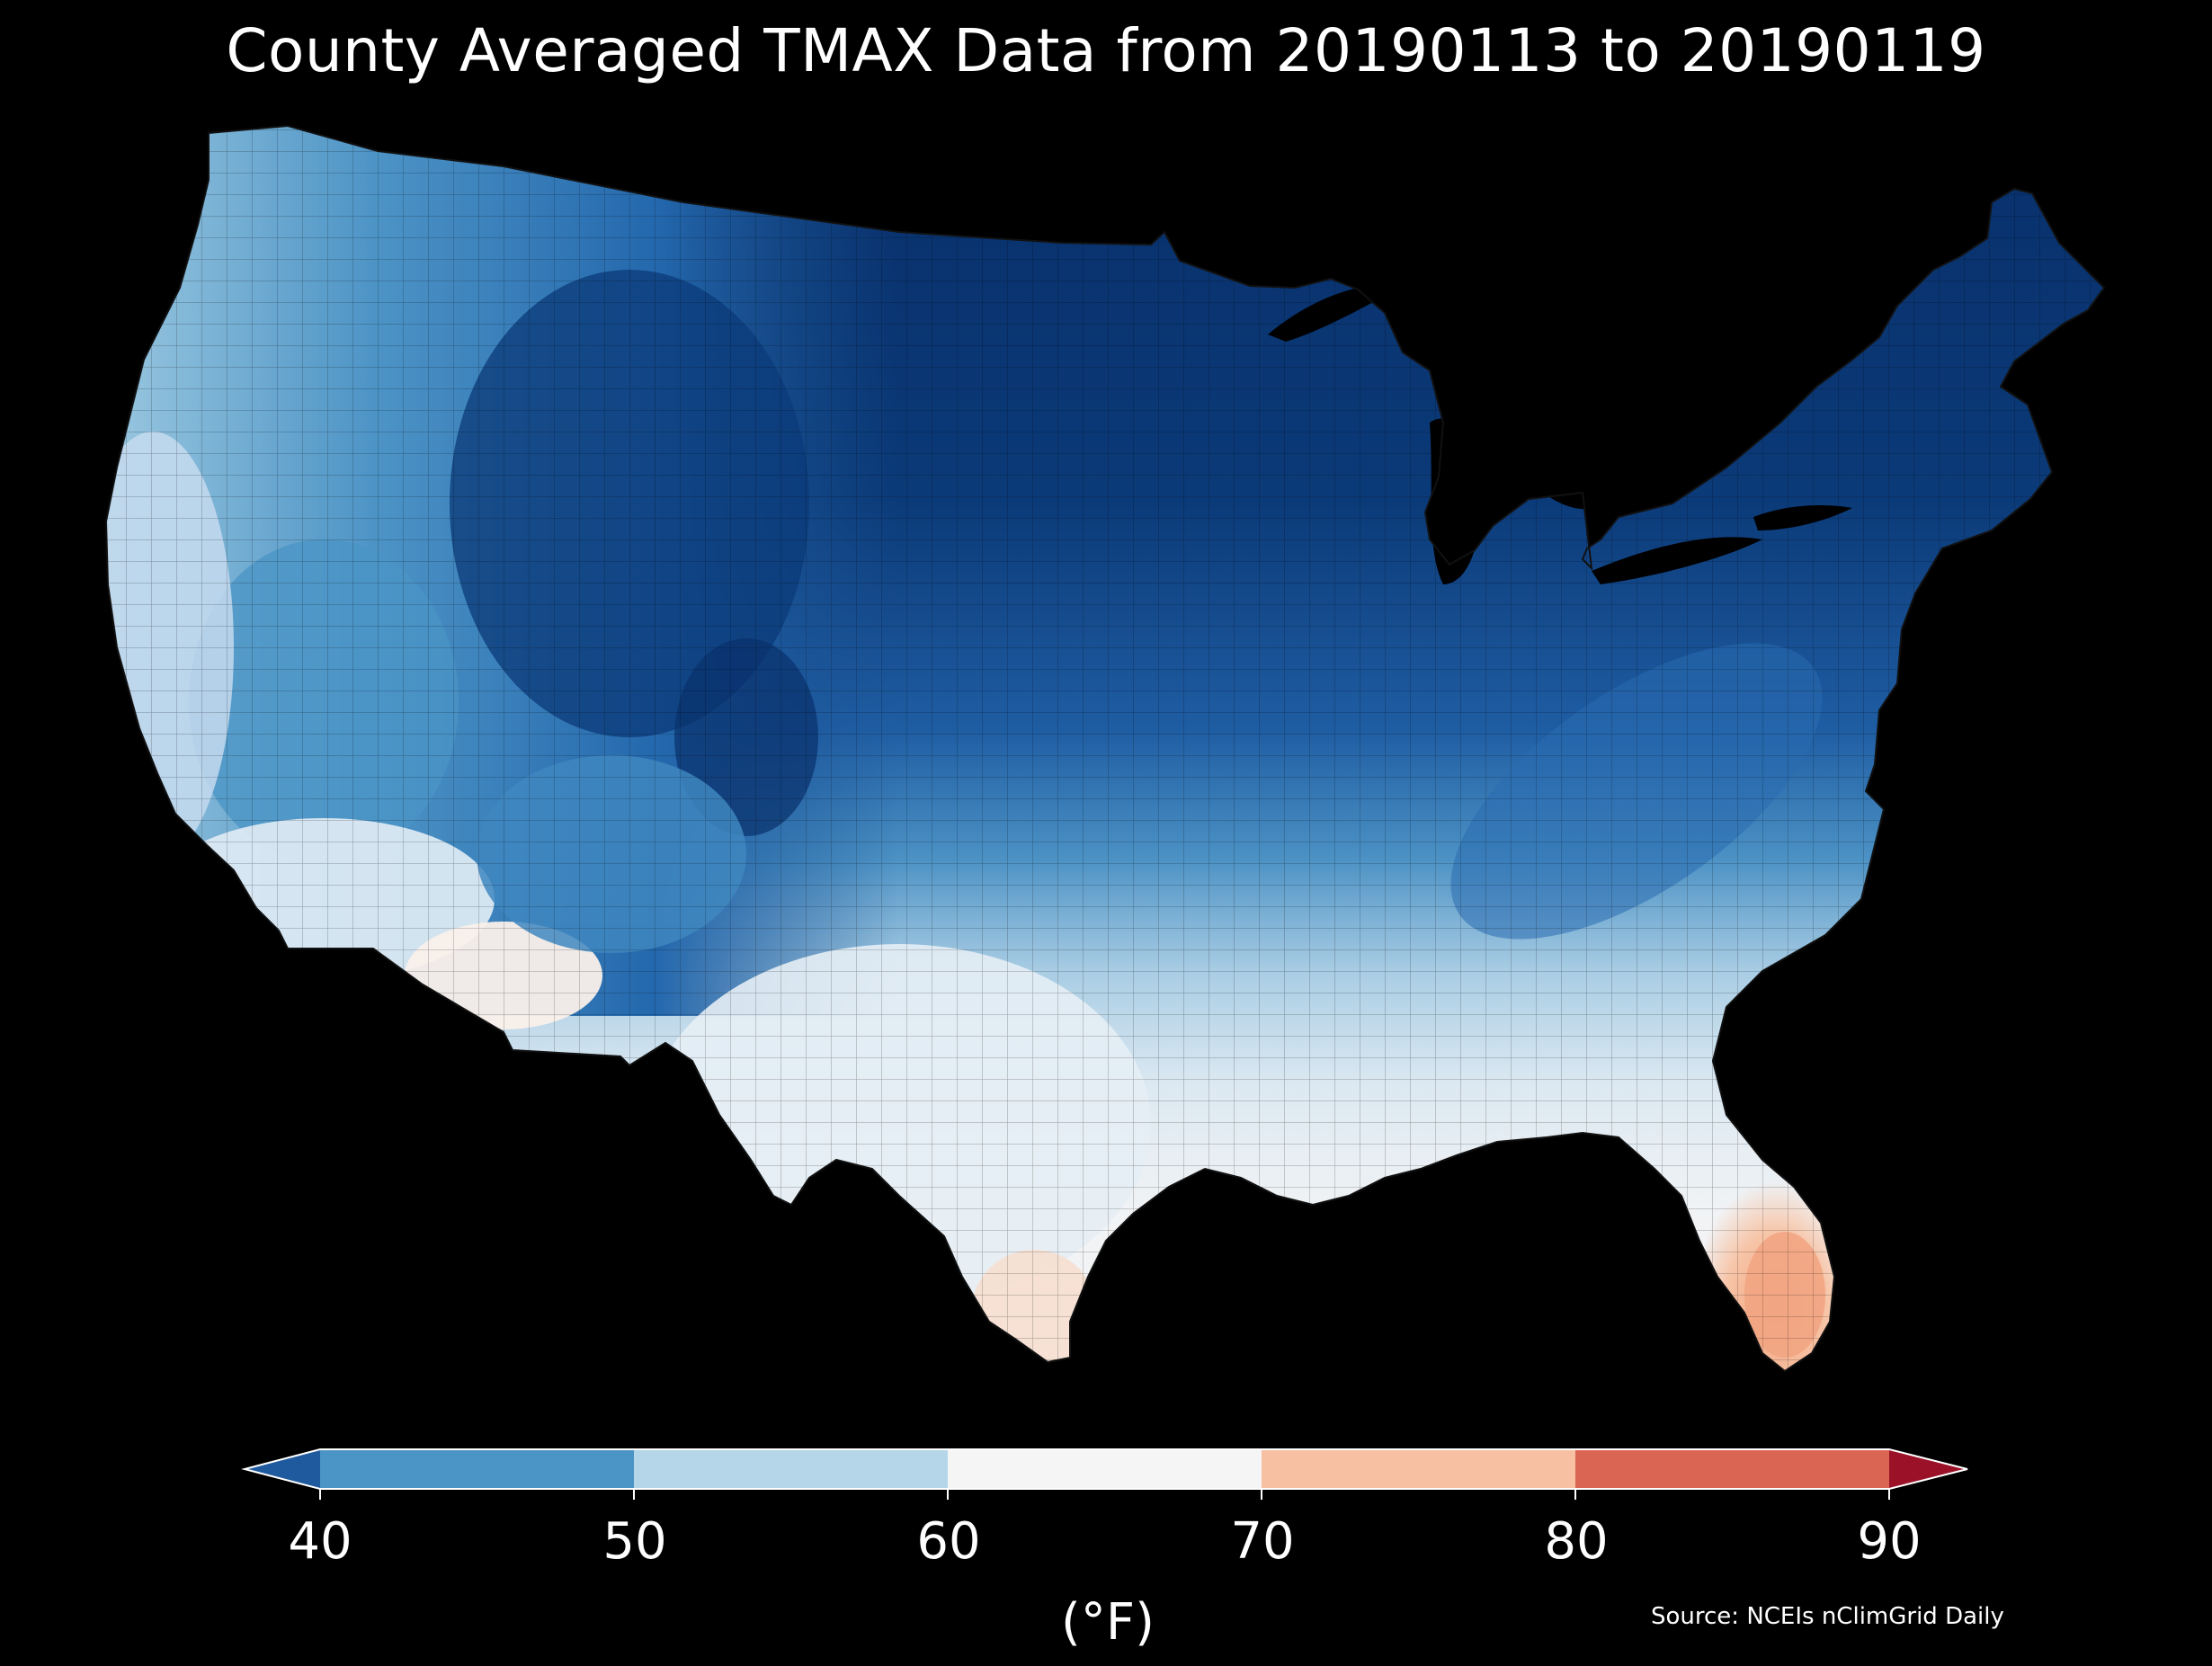 Image resolution: width=2212 pixels, height=1666 pixels. Describe the element at coordinates (282, 1469) in the screenshot. I see `colorbar-extend-min` at that location.